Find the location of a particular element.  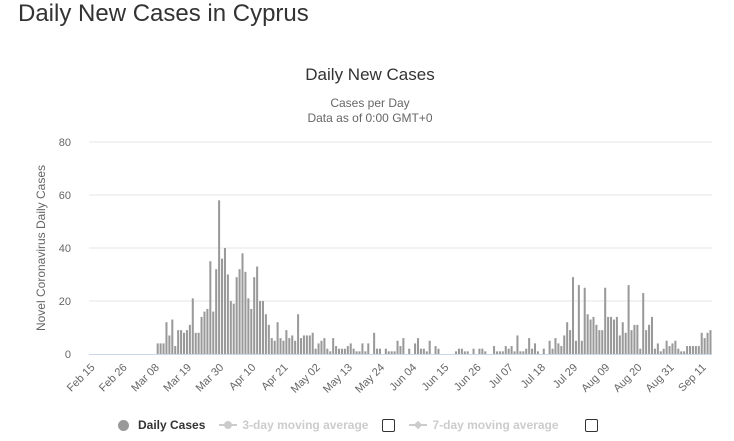

legend-7day-average: 7-day moving average is located at coordinates (484, 425).